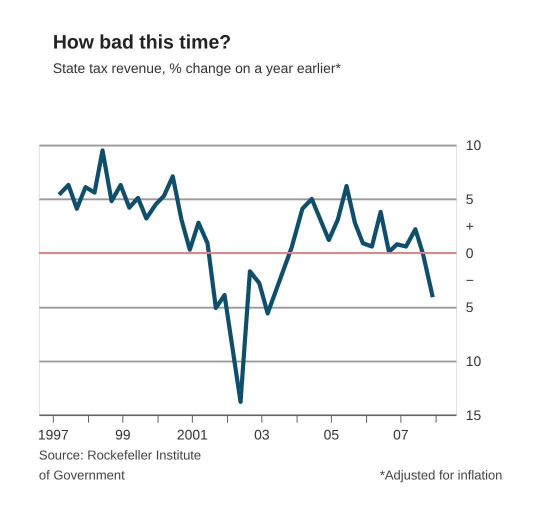 This screenshot has width=558, height=531. Describe the element at coordinates (441, 475) in the screenshot. I see `text: *Adjusted for inflation` at that location.